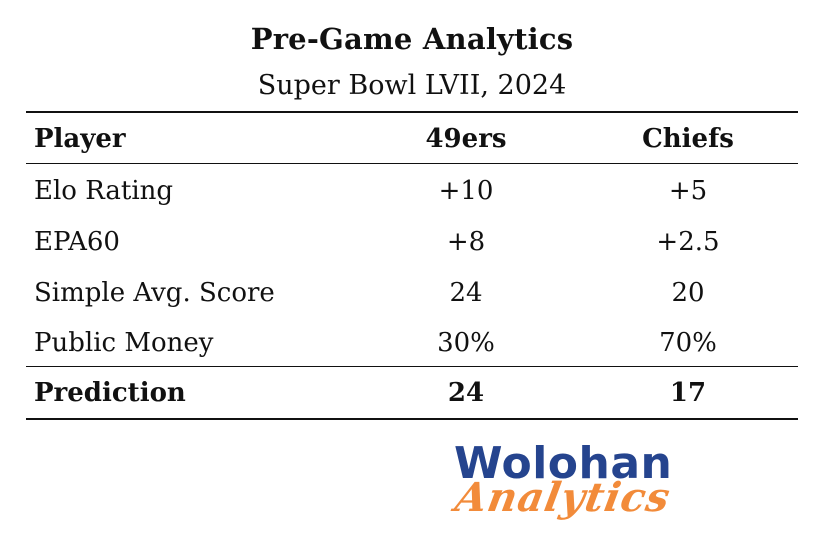  I want to click on table-header-rule, so click(412, 163).